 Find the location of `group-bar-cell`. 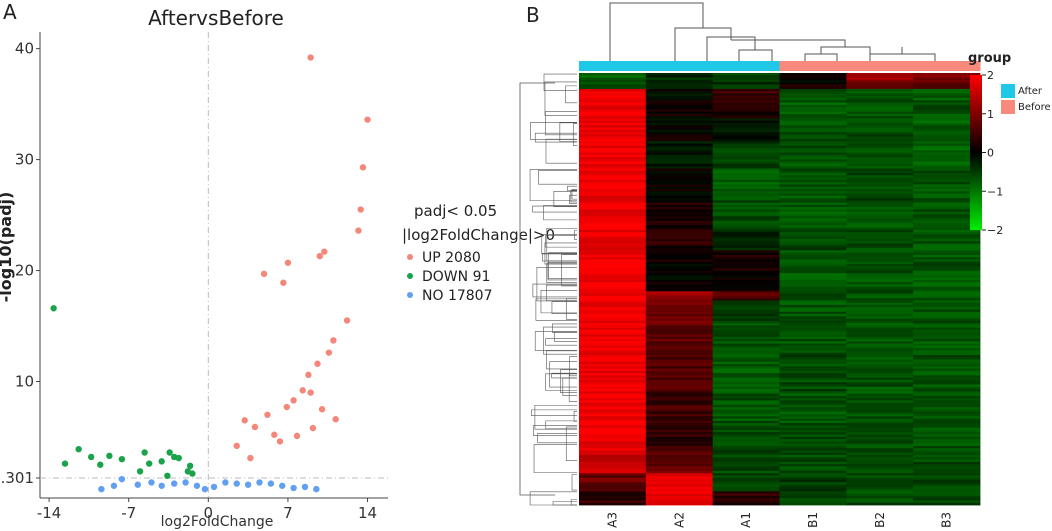

group-bar-cell is located at coordinates (679, 66).